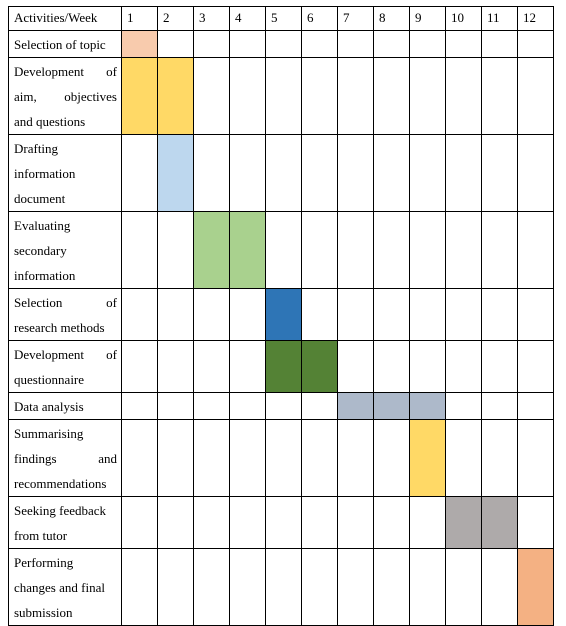 This screenshot has height=626, width=566. What do you see at coordinates (45, 173) in the screenshot?
I see `activity-label-line: information` at bounding box center [45, 173].